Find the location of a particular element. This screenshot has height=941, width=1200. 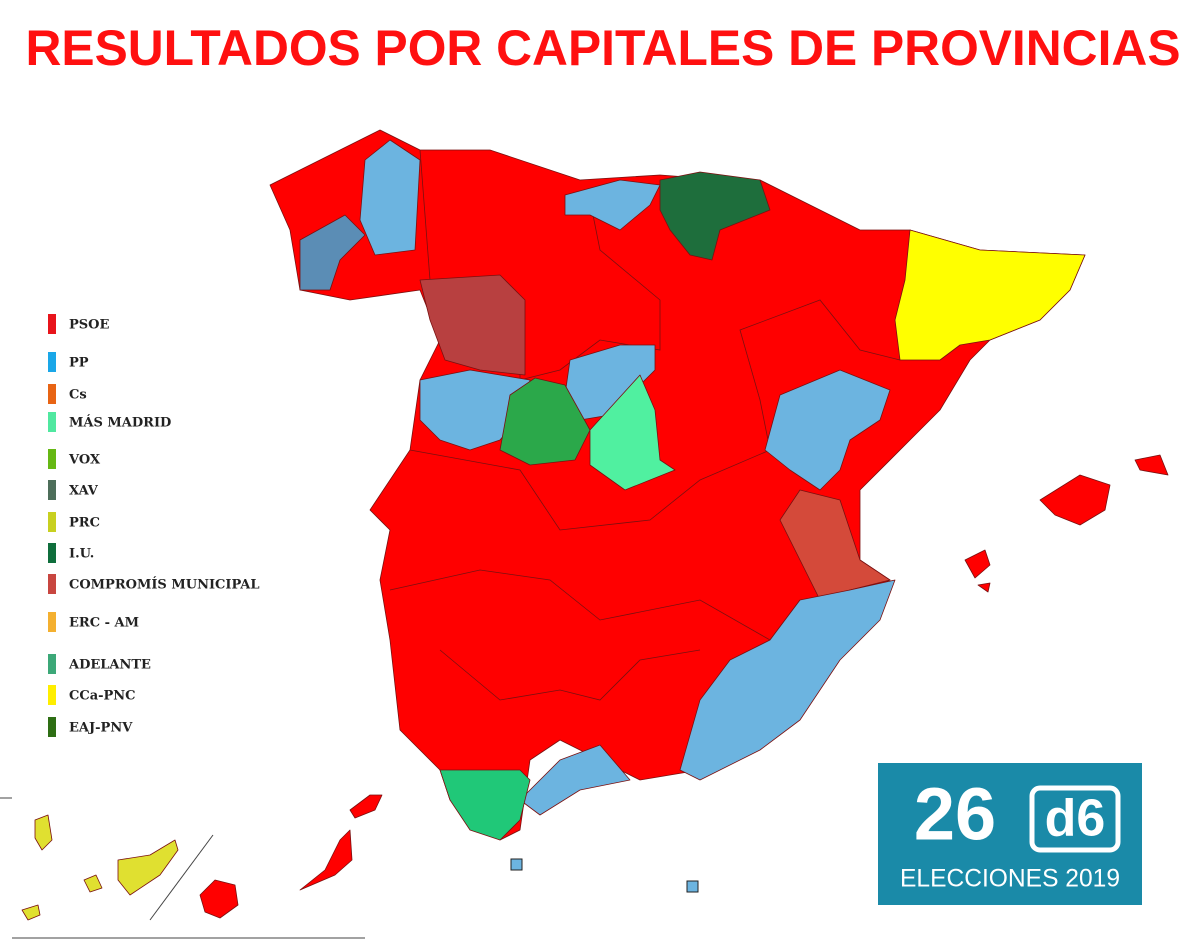

logo: 26 d6 ELECCIONES 2019 is located at coordinates (1010, 834).